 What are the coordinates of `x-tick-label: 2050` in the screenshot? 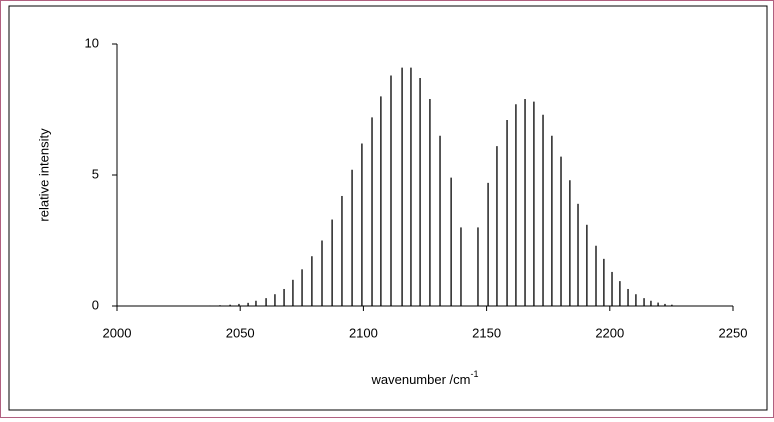 It's located at (240, 332).